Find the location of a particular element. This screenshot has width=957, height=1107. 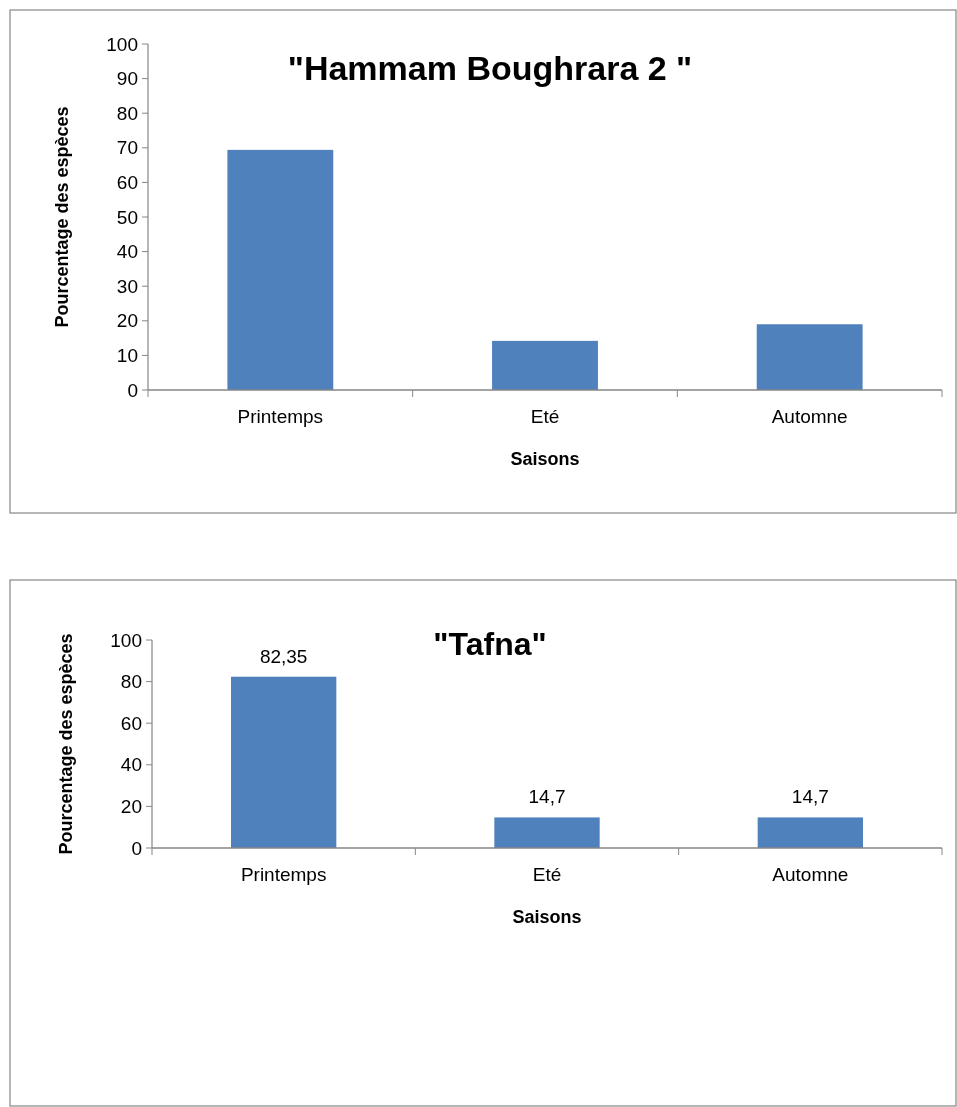

data-label: 82,35 is located at coordinates (283, 656).